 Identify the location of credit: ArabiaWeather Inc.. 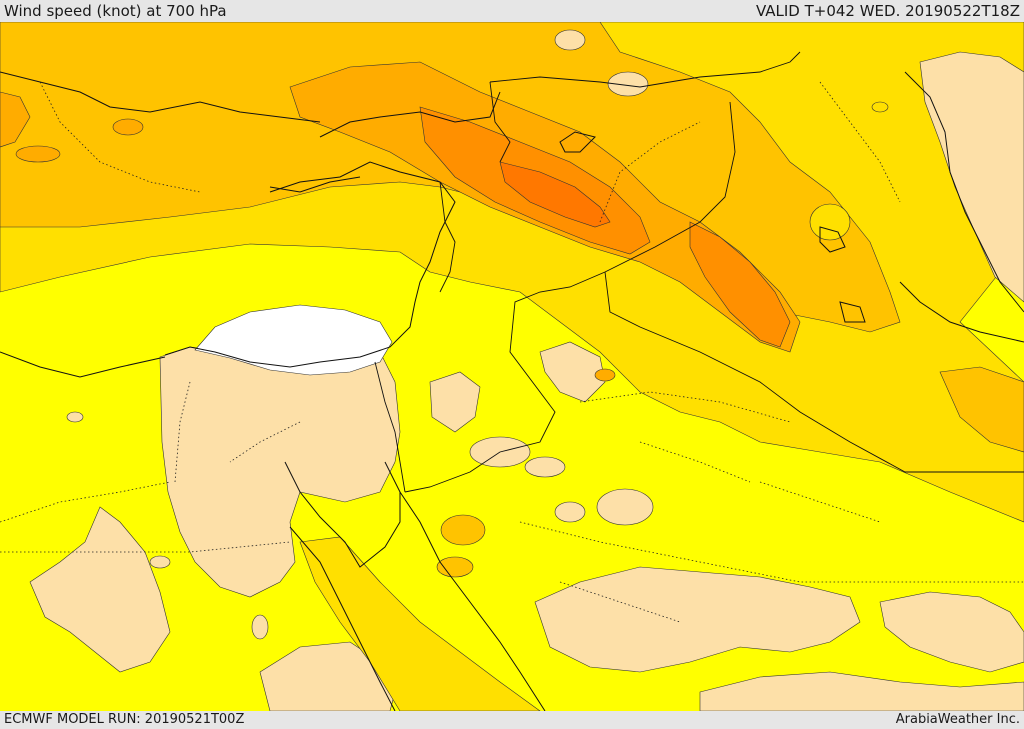
(957, 719).